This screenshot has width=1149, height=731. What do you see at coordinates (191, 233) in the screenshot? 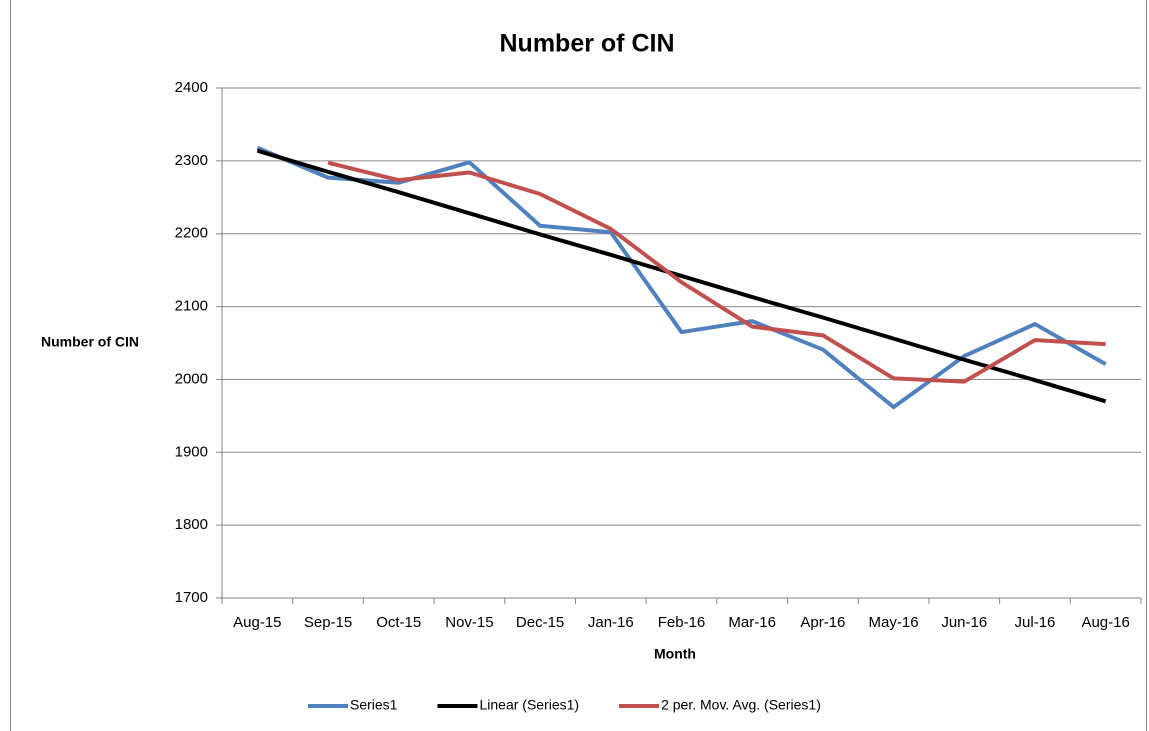
I see `y-tick-label: 2200` at bounding box center [191, 233].